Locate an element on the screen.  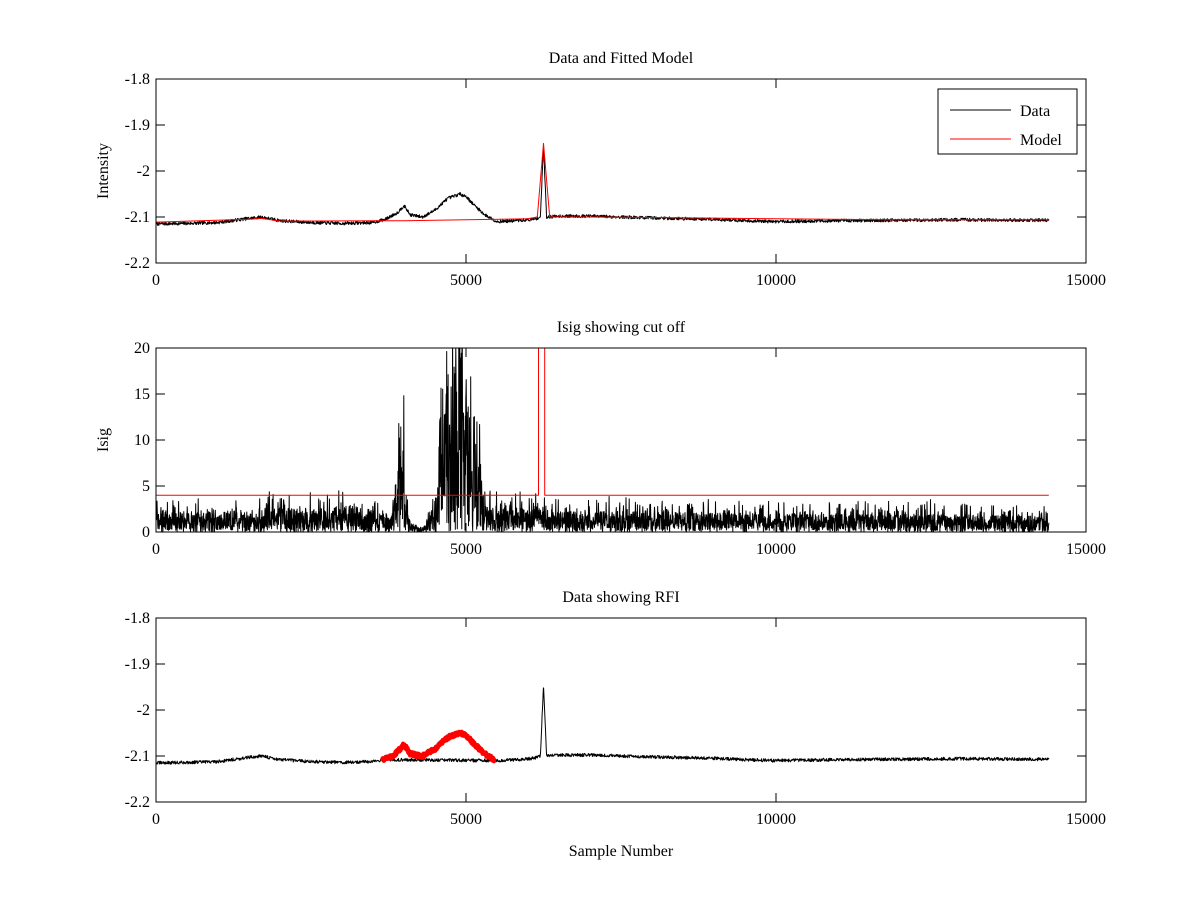
y-tick-label: 15 is located at coordinates (142, 394).